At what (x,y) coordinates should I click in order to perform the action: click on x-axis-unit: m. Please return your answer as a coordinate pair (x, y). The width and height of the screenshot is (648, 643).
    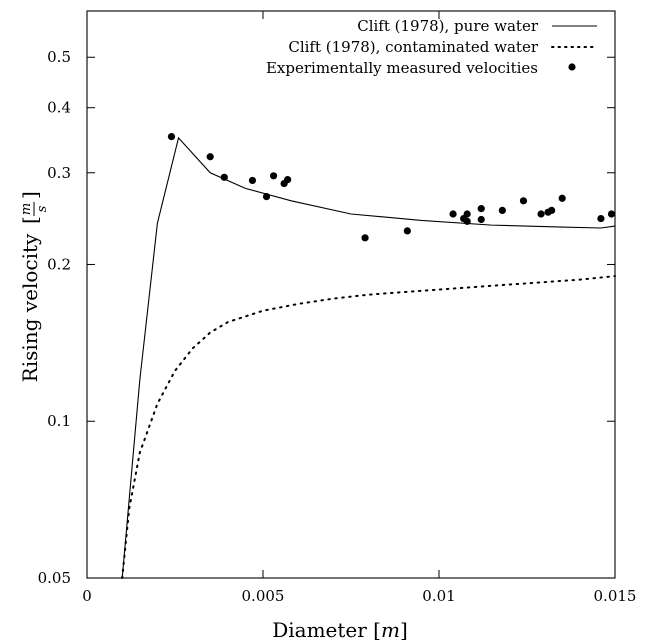
    Looking at the image, I should click on (390, 630).